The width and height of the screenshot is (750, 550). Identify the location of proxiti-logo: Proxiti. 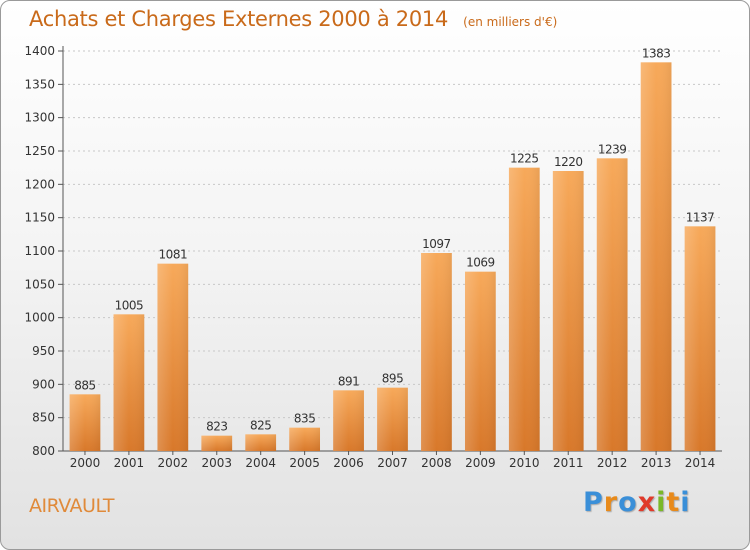
(637, 502).